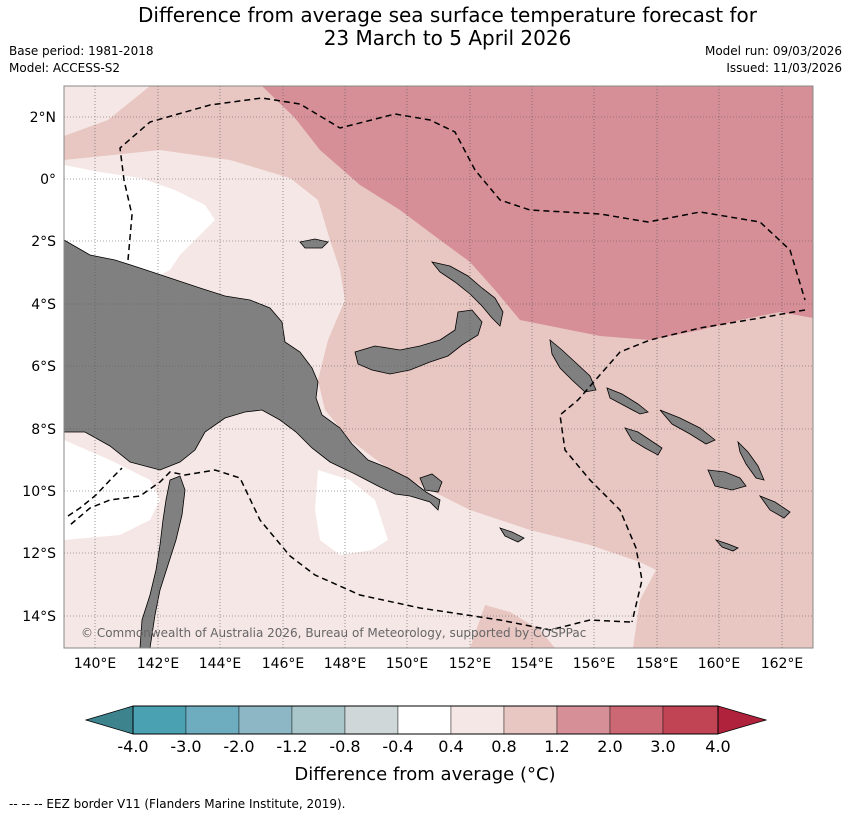 The width and height of the screenshot is (850, 816). What do you see at coordinates (39, 554) in the screenshot?
I see `lat-label: 12°S` at bounding box center [39, 554].